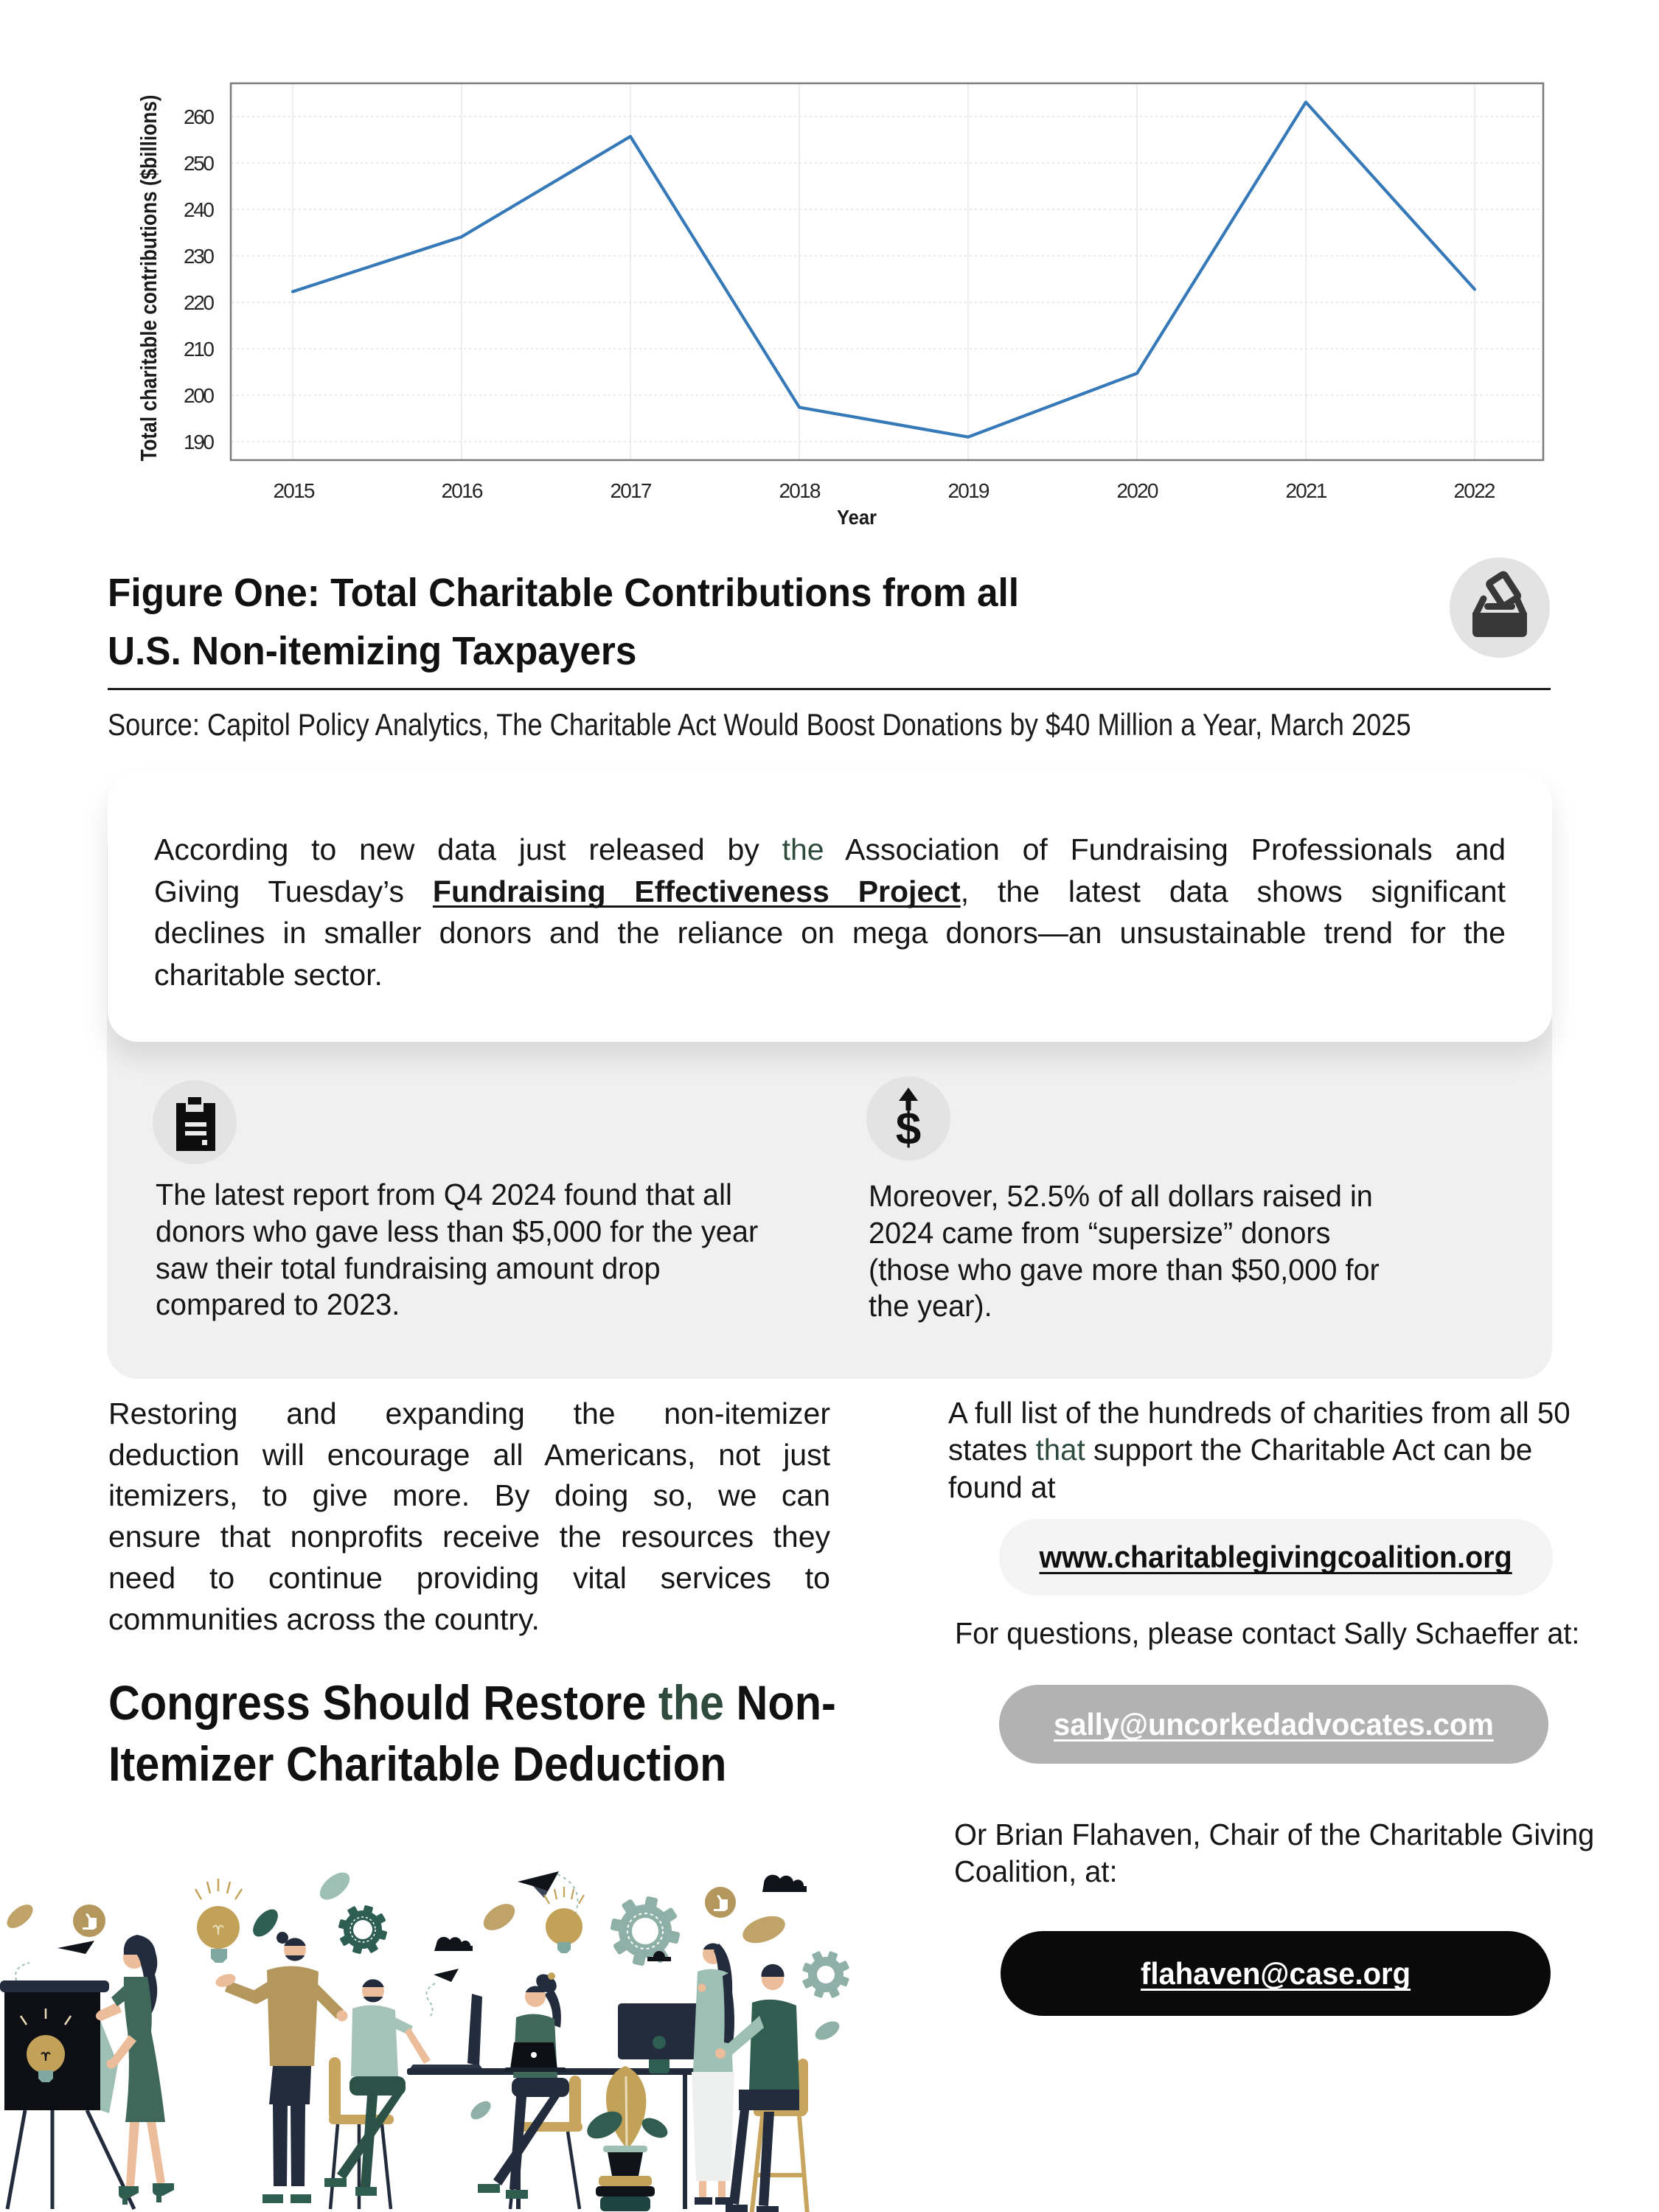 This screenshot has height=2212, width=1659. Describe the element at coordinates (199, 349) in the screenshot. I see `svg-text: 210` at that location.